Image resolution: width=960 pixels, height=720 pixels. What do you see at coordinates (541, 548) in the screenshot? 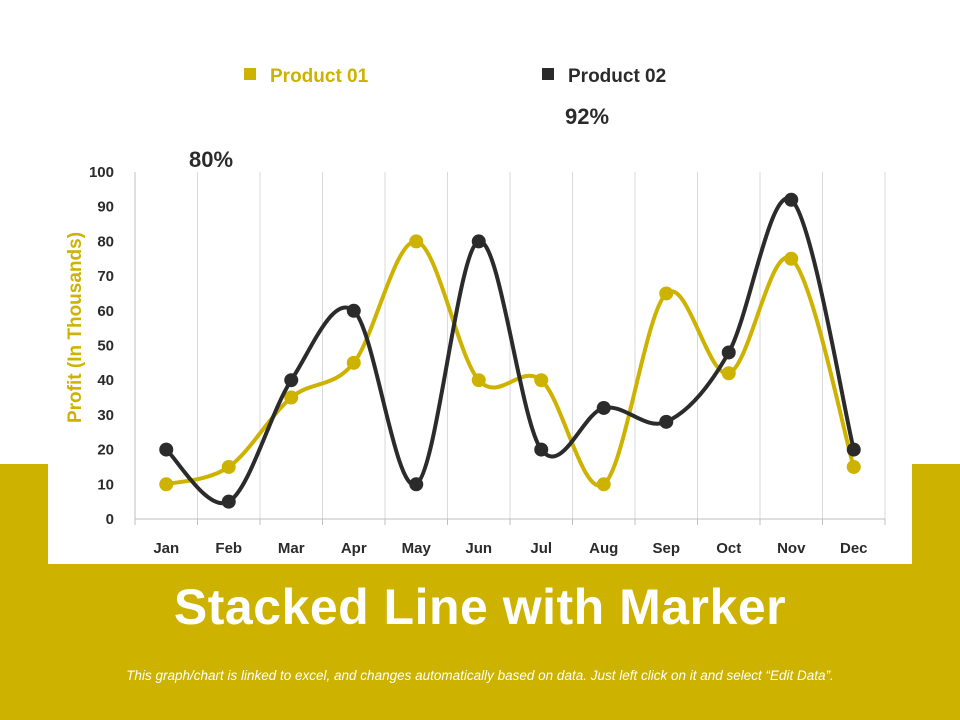
I see `x-tick-label: Jul` at bounding box center [541, 548].